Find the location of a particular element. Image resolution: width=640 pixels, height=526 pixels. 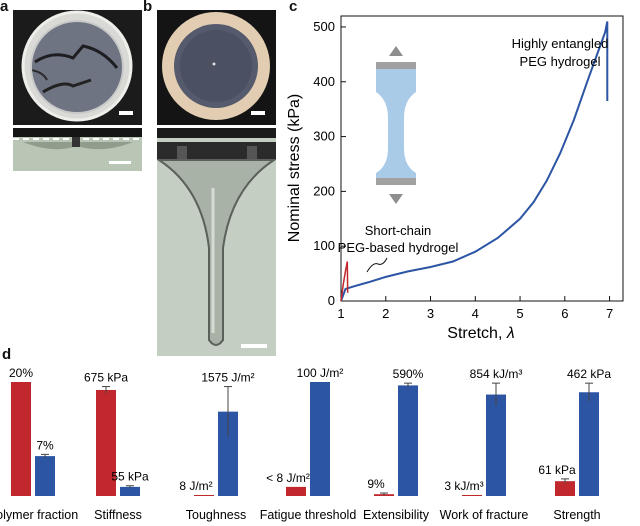

bar-value-label: 9% is located at coordinates (376, 484).